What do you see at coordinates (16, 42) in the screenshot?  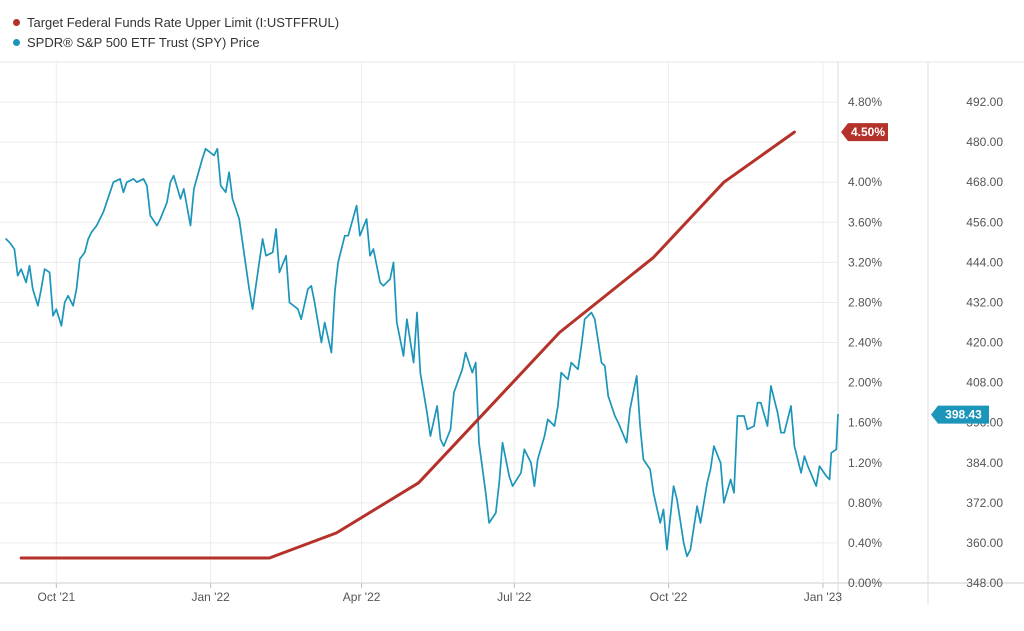 I see `legend-marker-spy` at bounding box center [16, 42].